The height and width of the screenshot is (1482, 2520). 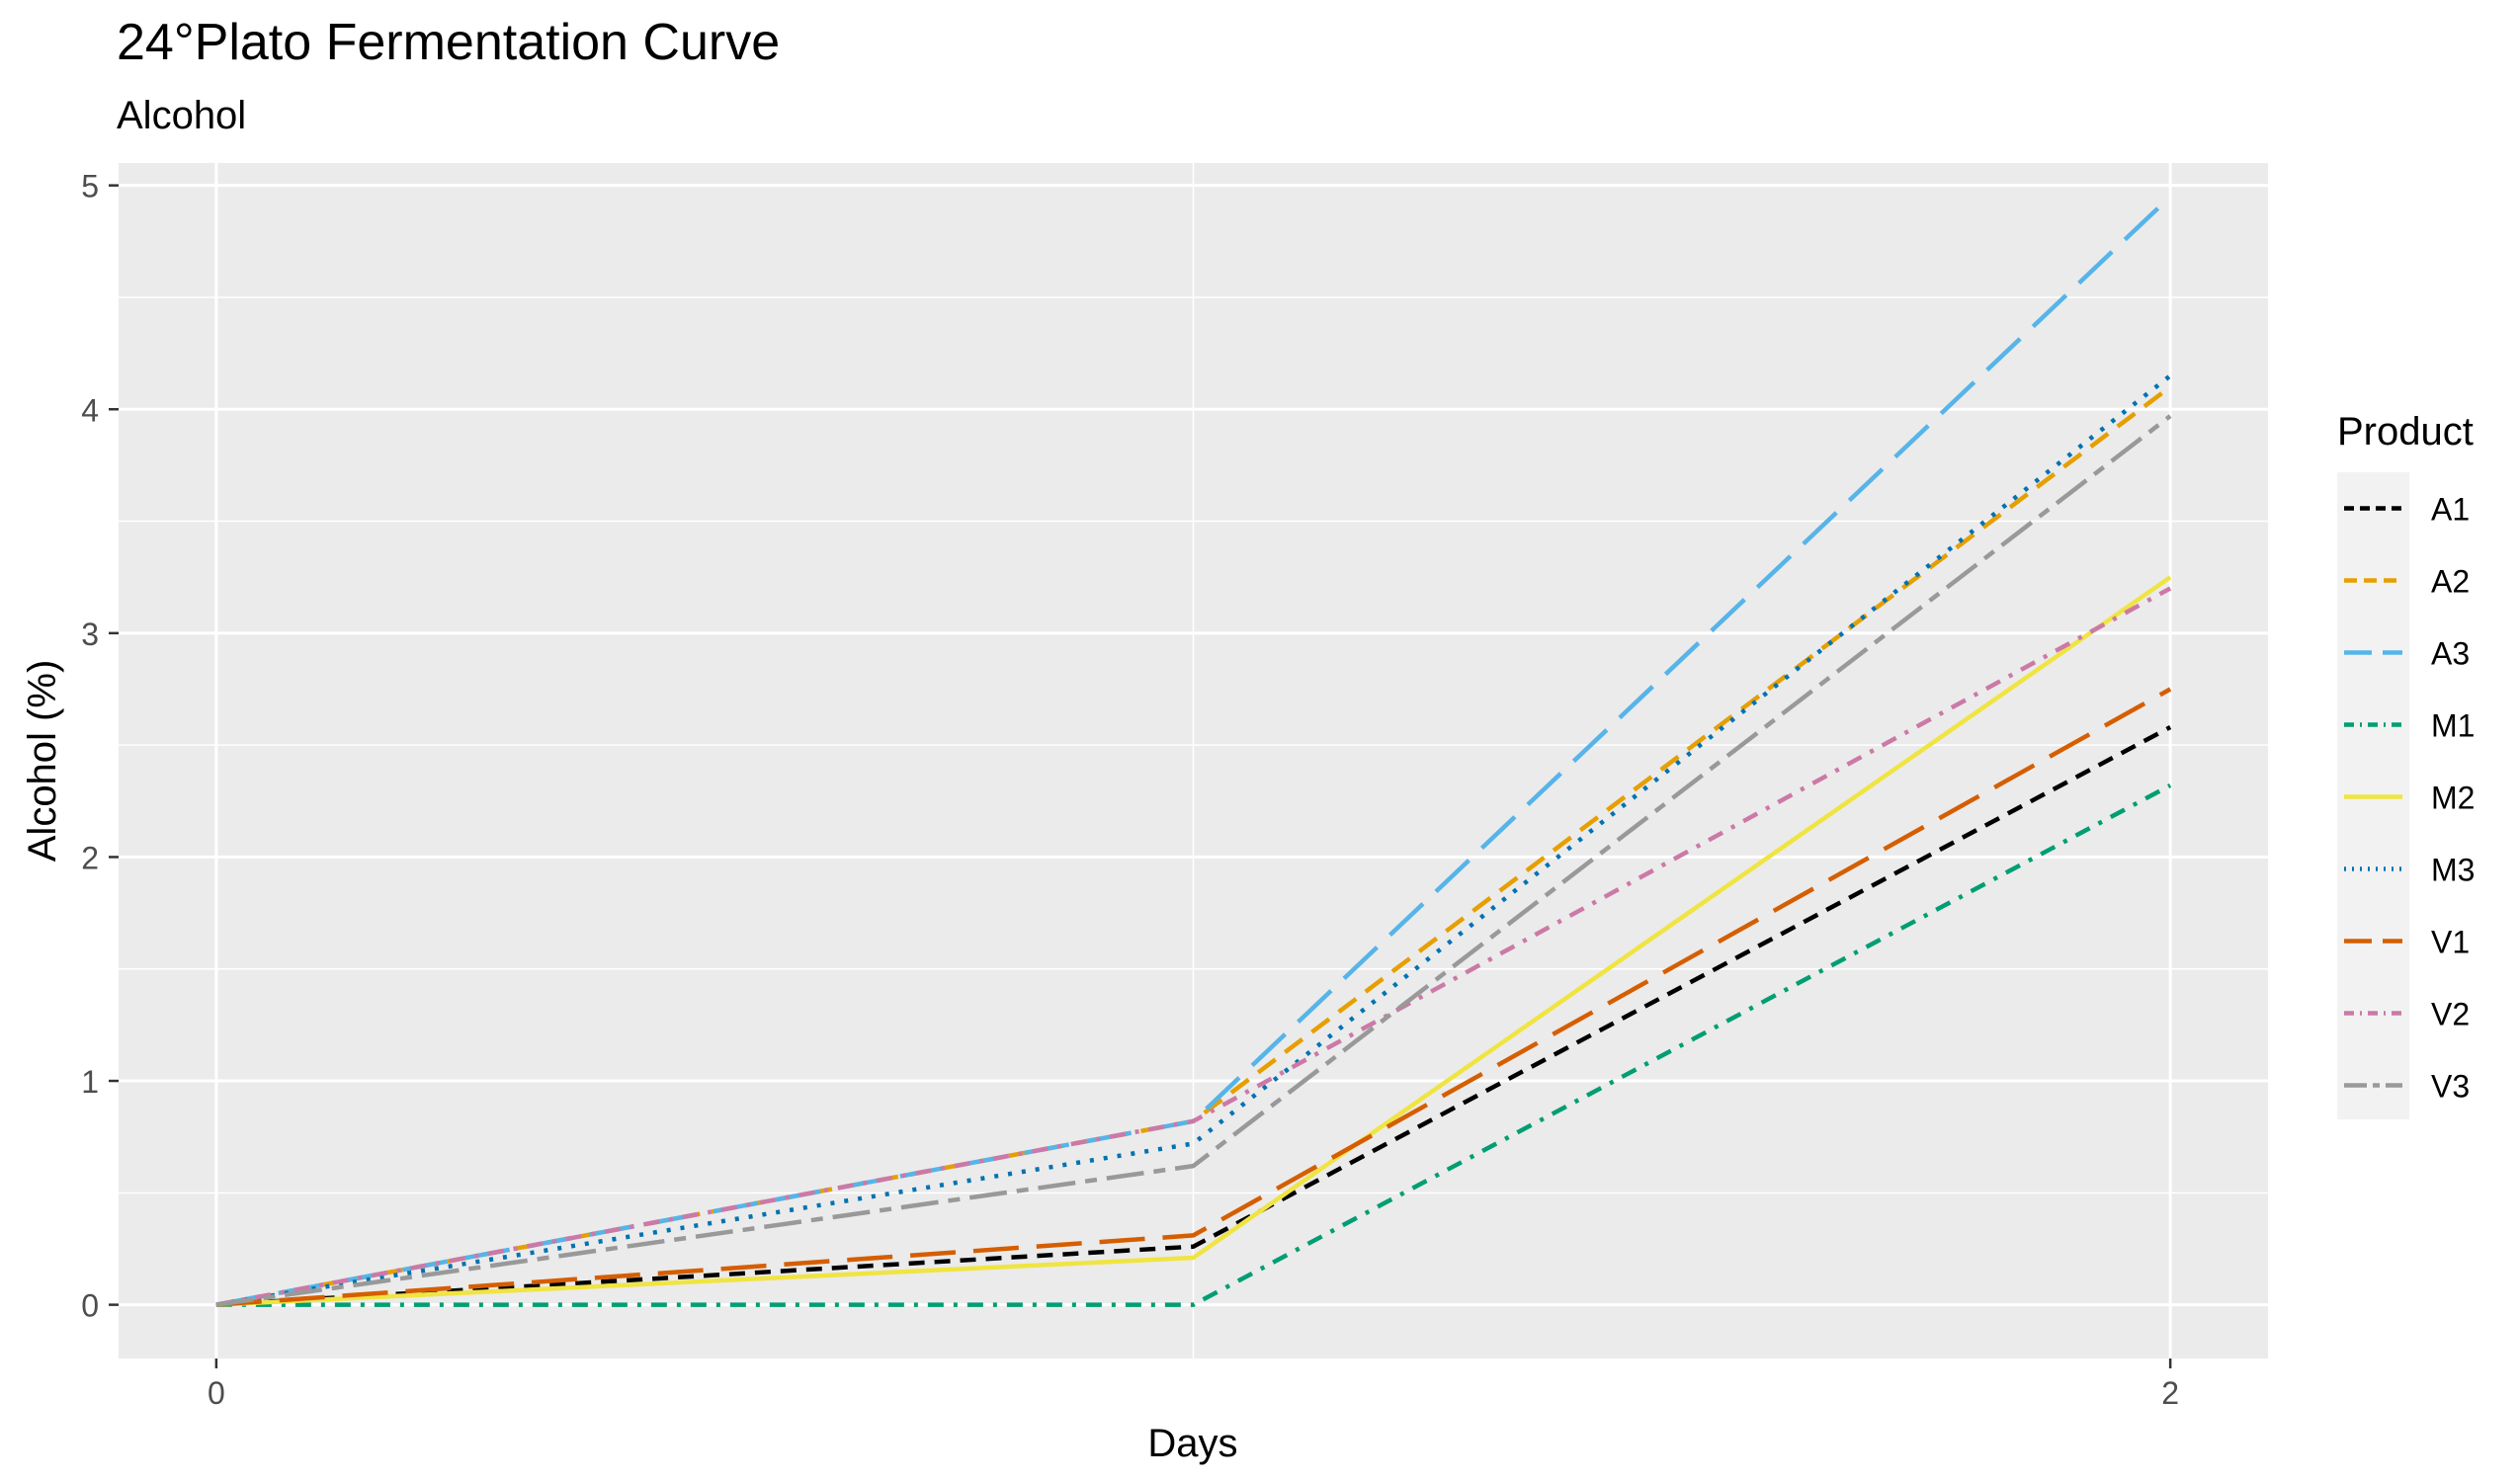 What do you see at coordinates (90, 634) in the screenshot?
I see `y-tick-label: 3` at bounding box center [90, 634].